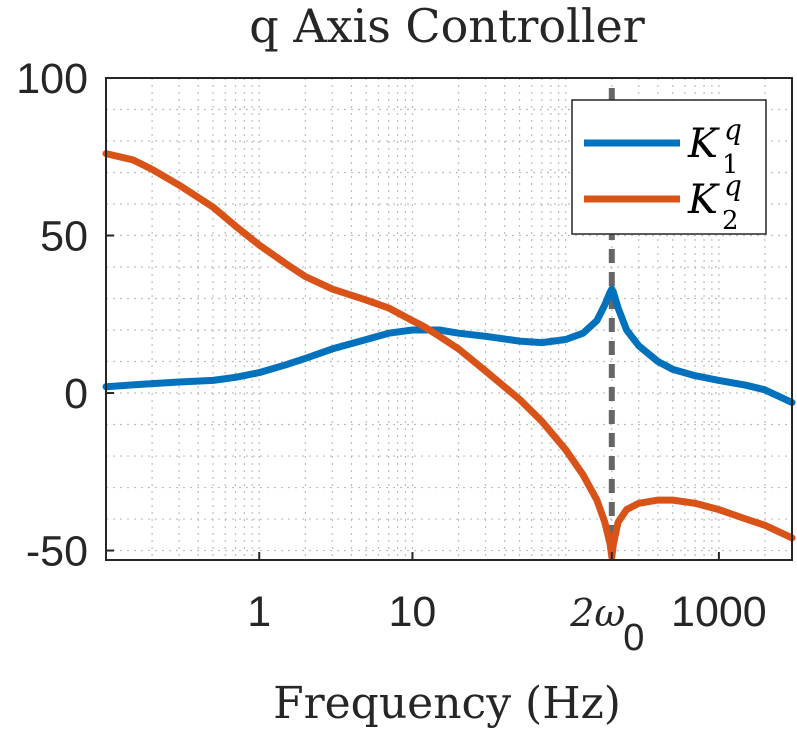  What do you see at coordinates (65, 315) in the screenshot?
I see `y-axis-ticks: 100 50 0 -50` at bounding box center [65, 315].